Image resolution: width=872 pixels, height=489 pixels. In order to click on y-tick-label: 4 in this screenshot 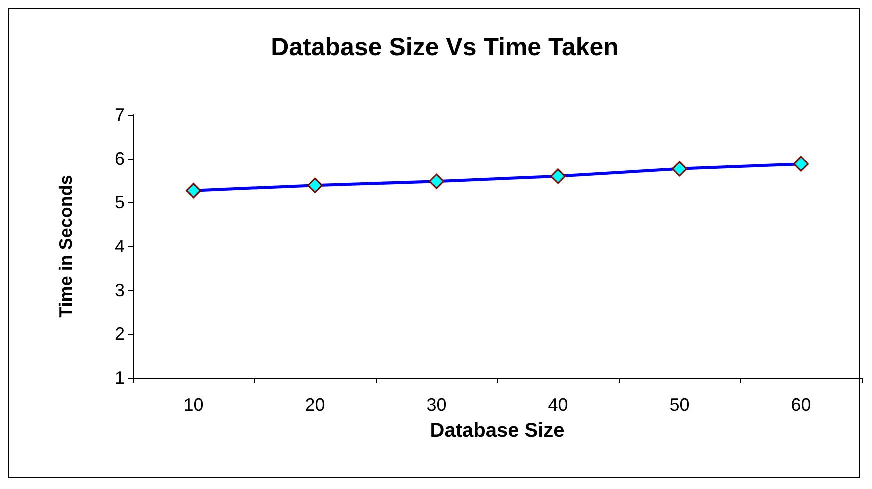, I will do `click(119, 246)`.